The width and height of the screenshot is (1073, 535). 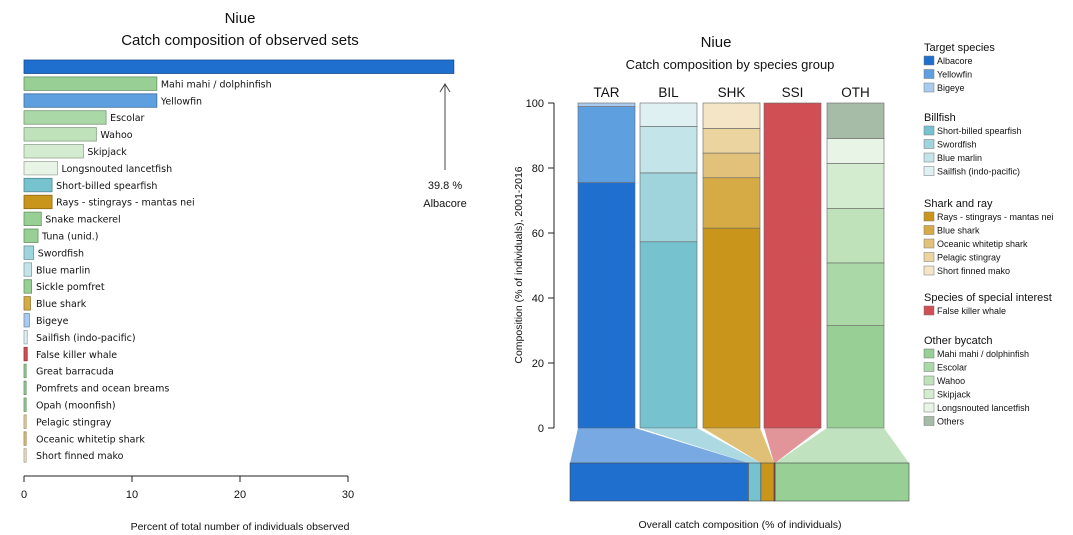 I want to click on bar-label-skipjack: Skipjack, so click(x=107, y=152).